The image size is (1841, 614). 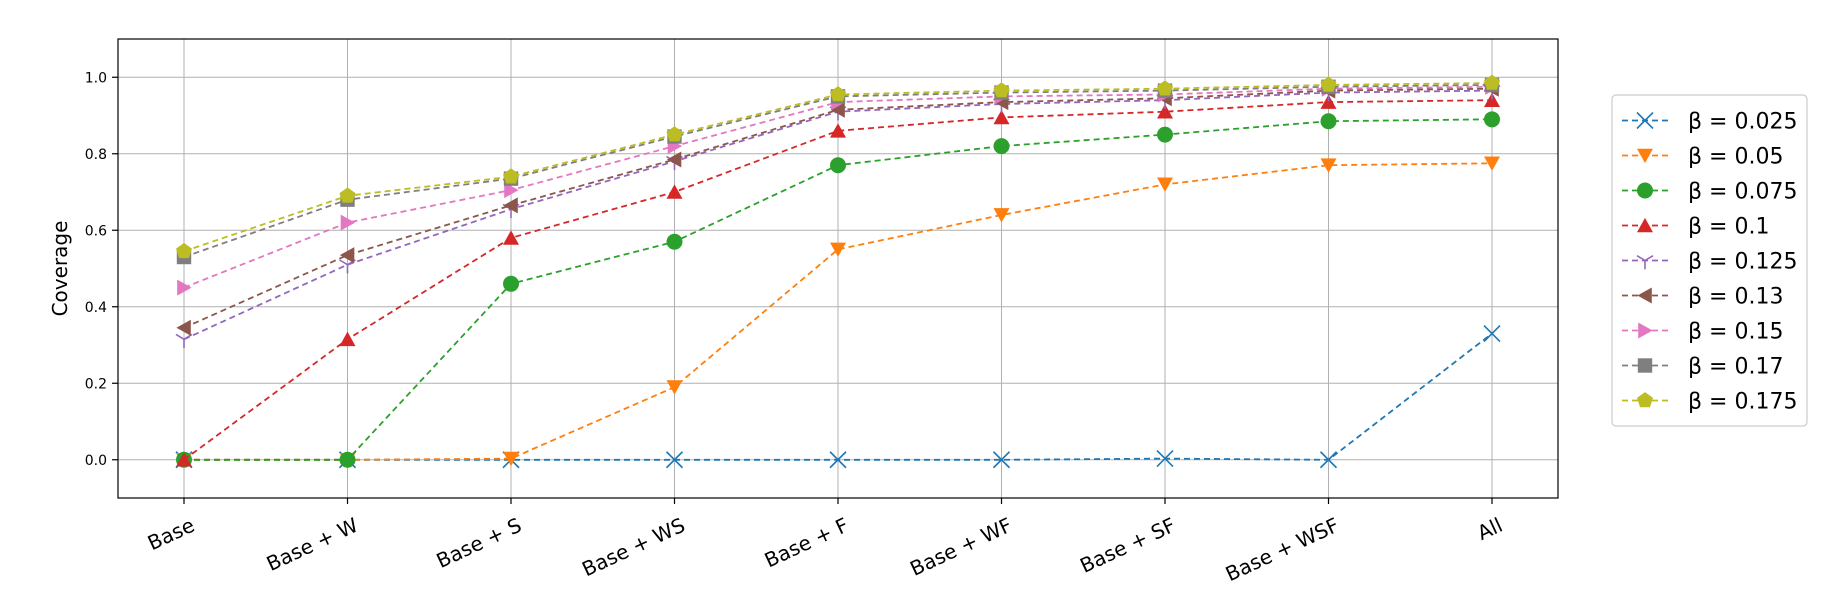 I want to click on legend-label: β = 0.175, so click(x=1742, y=402).